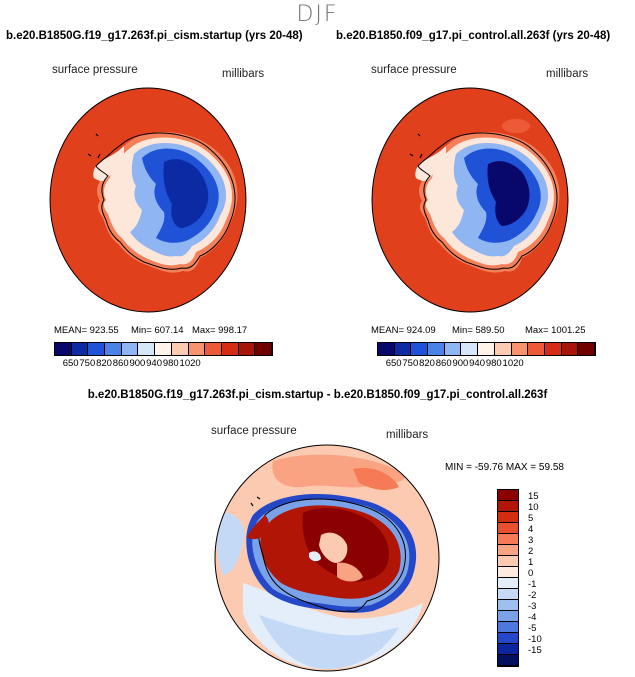 This screenshot has width=635, height=677. What do you see at coordinates (94, 146) in the screenshot?
I see `left-map-island` at bounding box center [94, 146].